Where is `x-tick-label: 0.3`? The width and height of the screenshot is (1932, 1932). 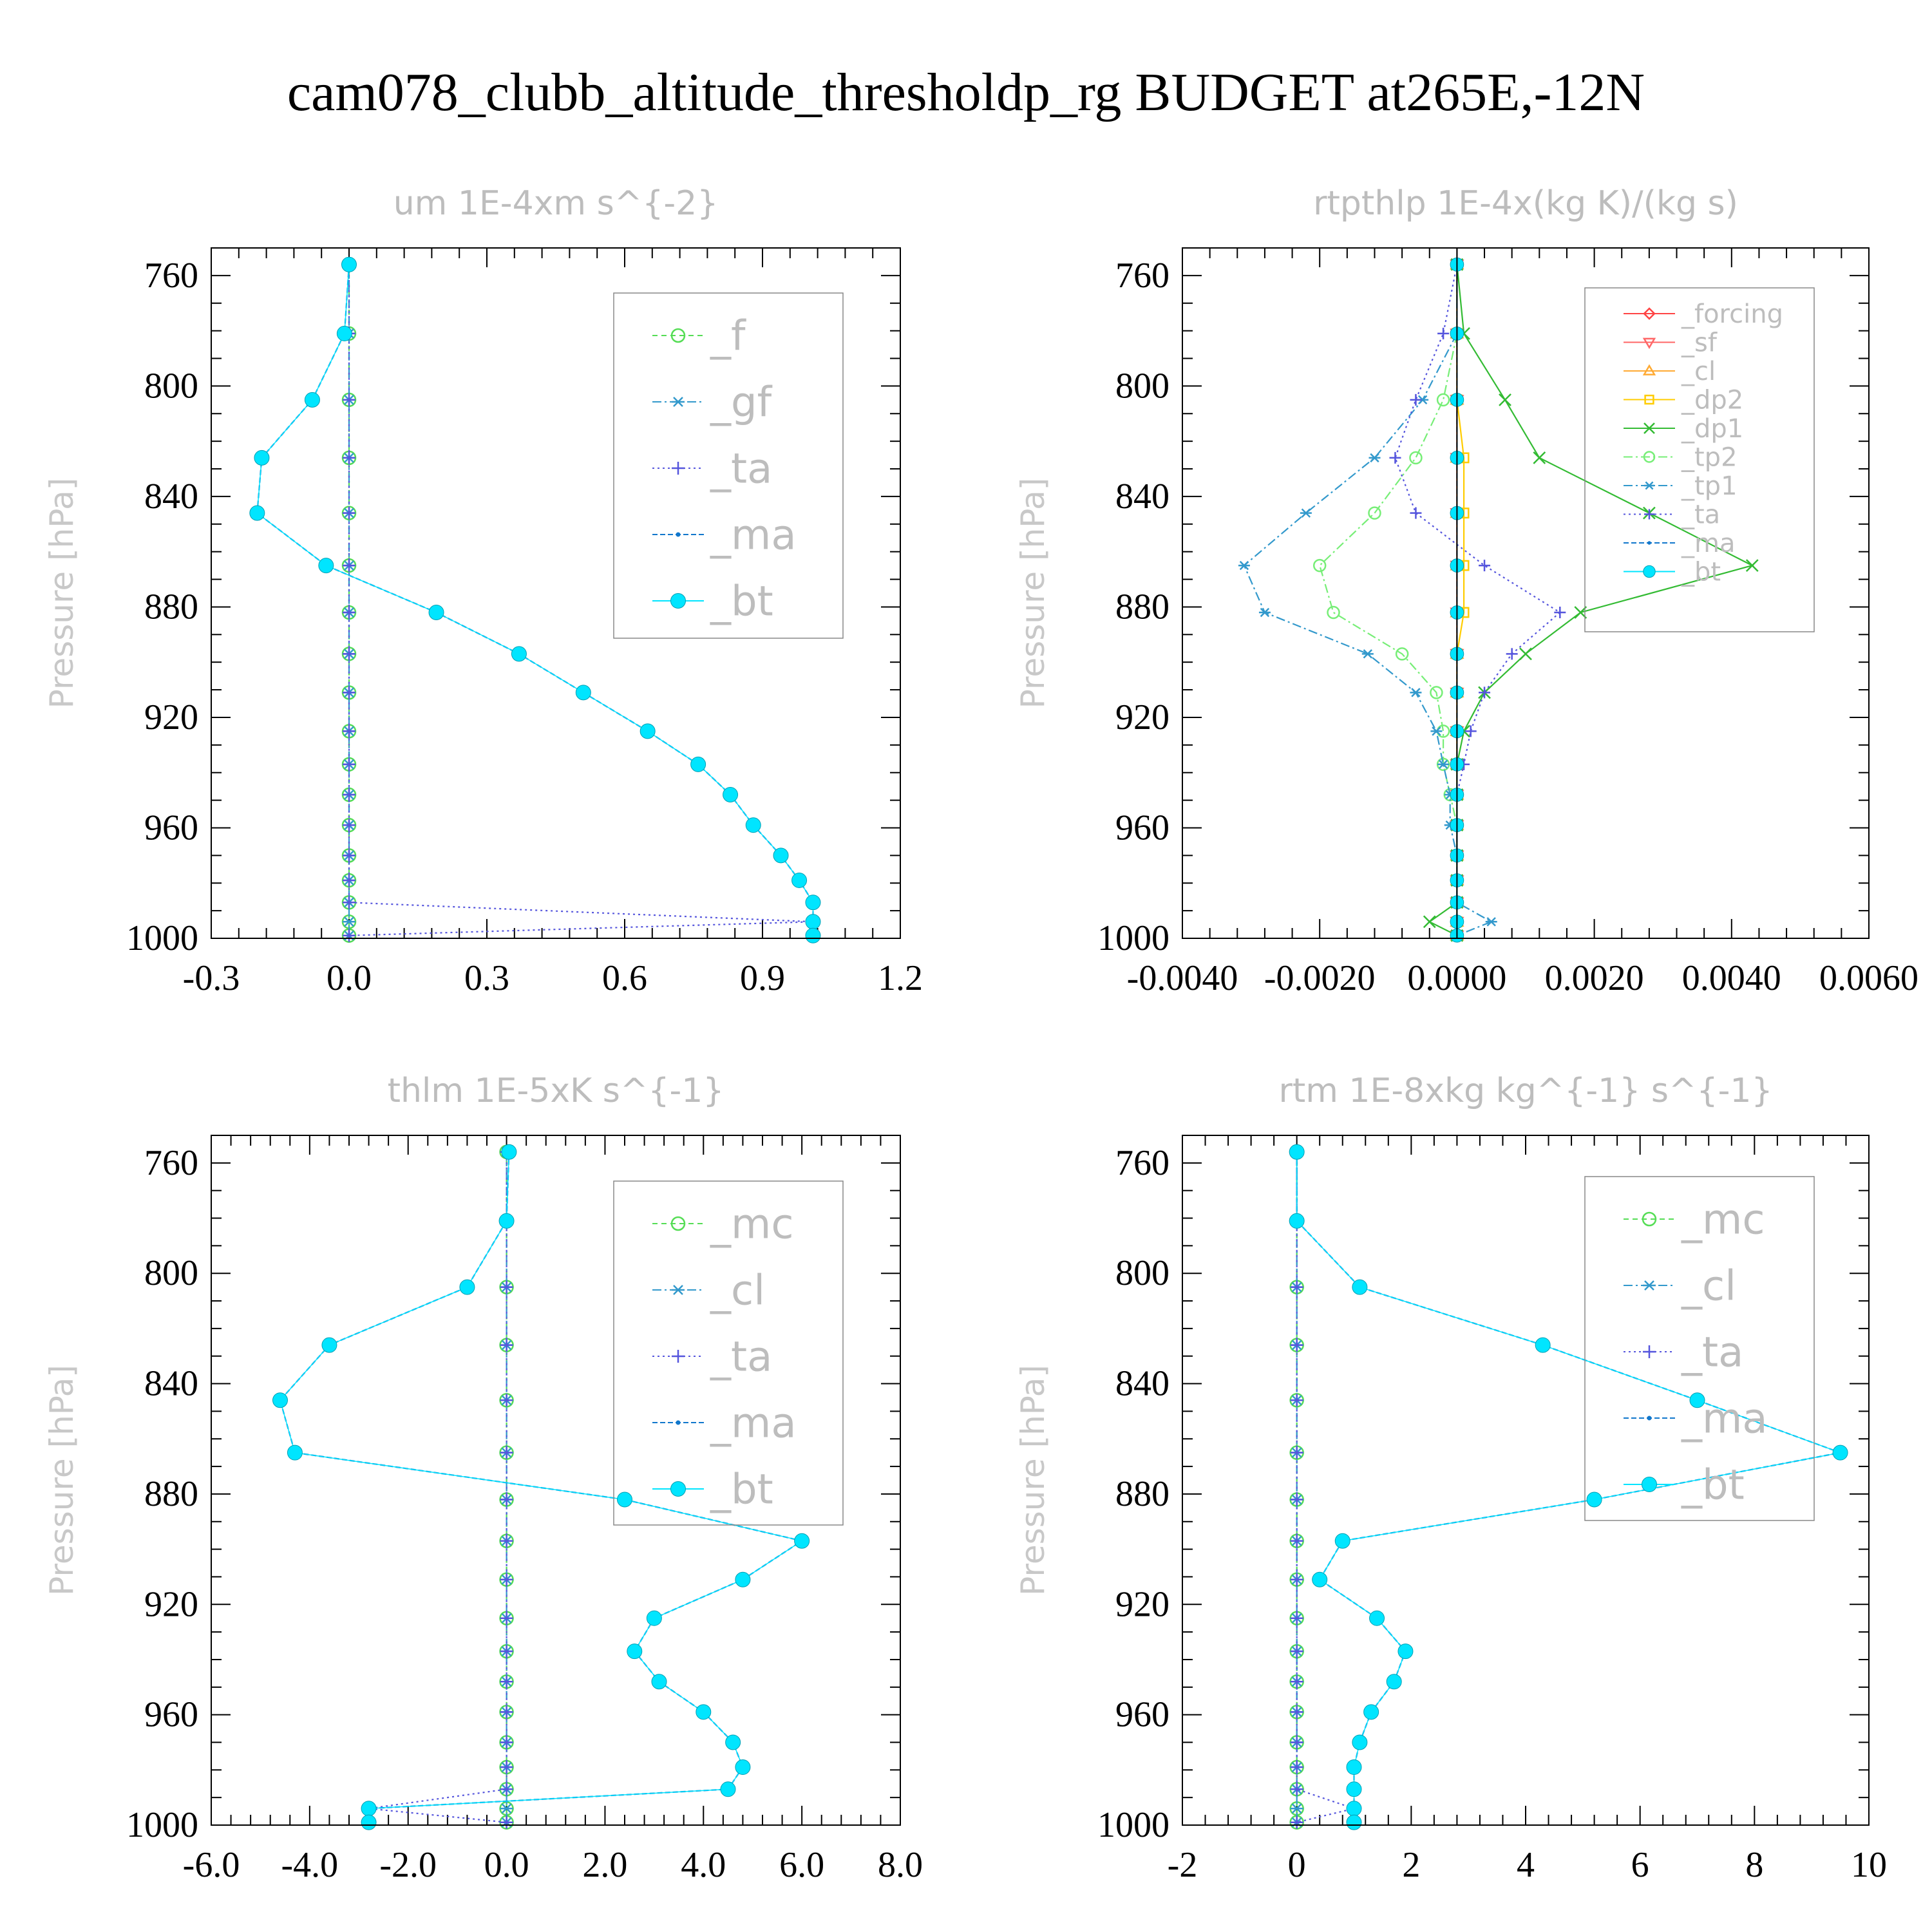 x-tick-label: 0.3 is located at coordinates (486, 978).